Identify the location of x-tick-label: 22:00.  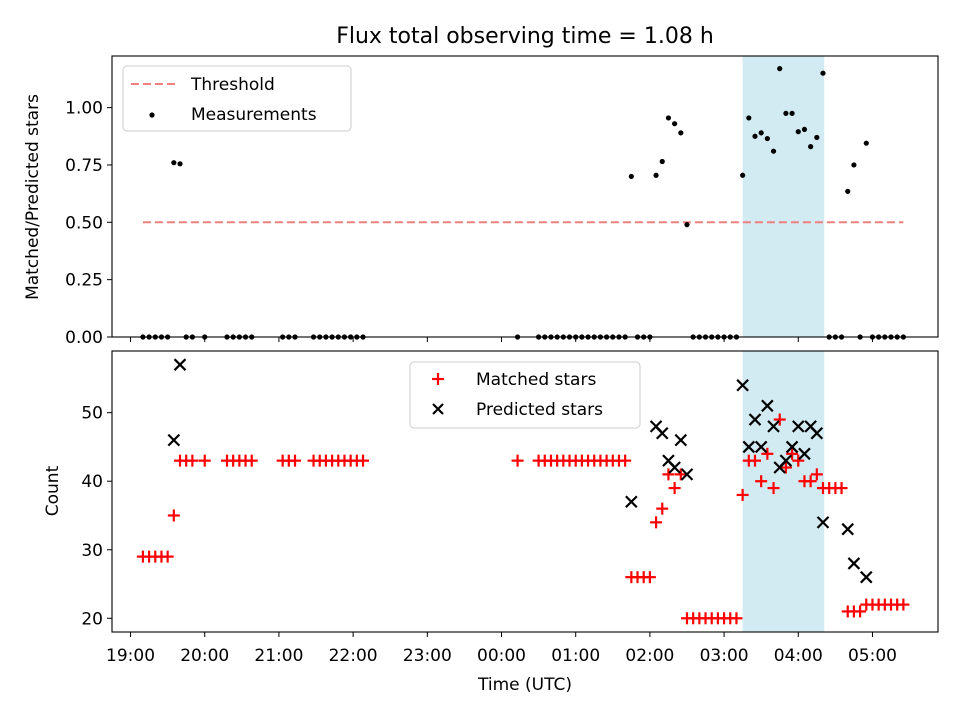
(353, 656).